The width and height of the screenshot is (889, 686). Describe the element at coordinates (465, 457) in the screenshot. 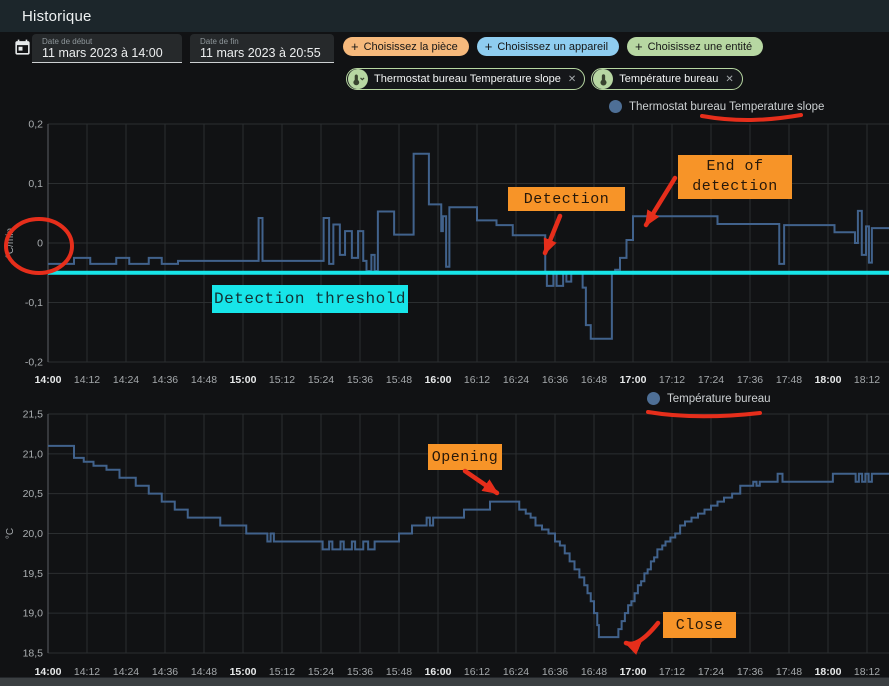

I see `opening-annotation: Opening` at that location.